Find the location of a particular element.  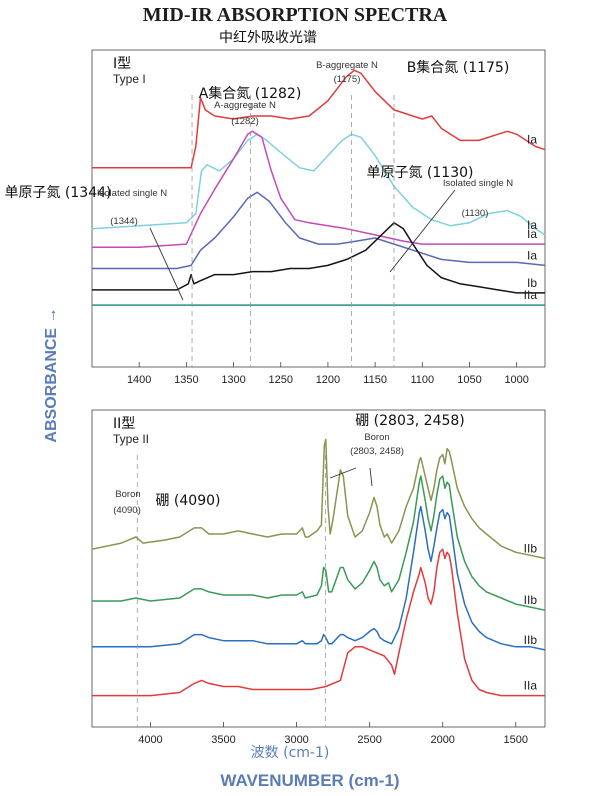

panel-2-x-axis: 4000 3500 3000 2500 2000 1500 is located at coordinates (333, 734).